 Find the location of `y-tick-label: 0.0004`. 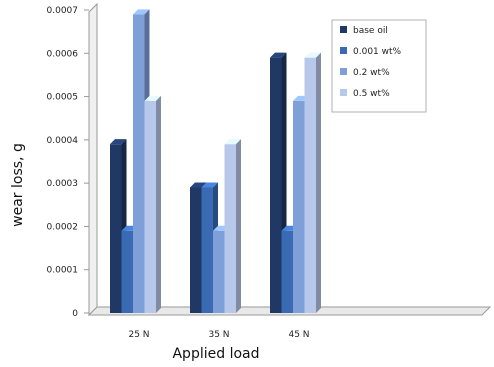

y-tick-label: 0.0004 is located at coordinates (63, 141).